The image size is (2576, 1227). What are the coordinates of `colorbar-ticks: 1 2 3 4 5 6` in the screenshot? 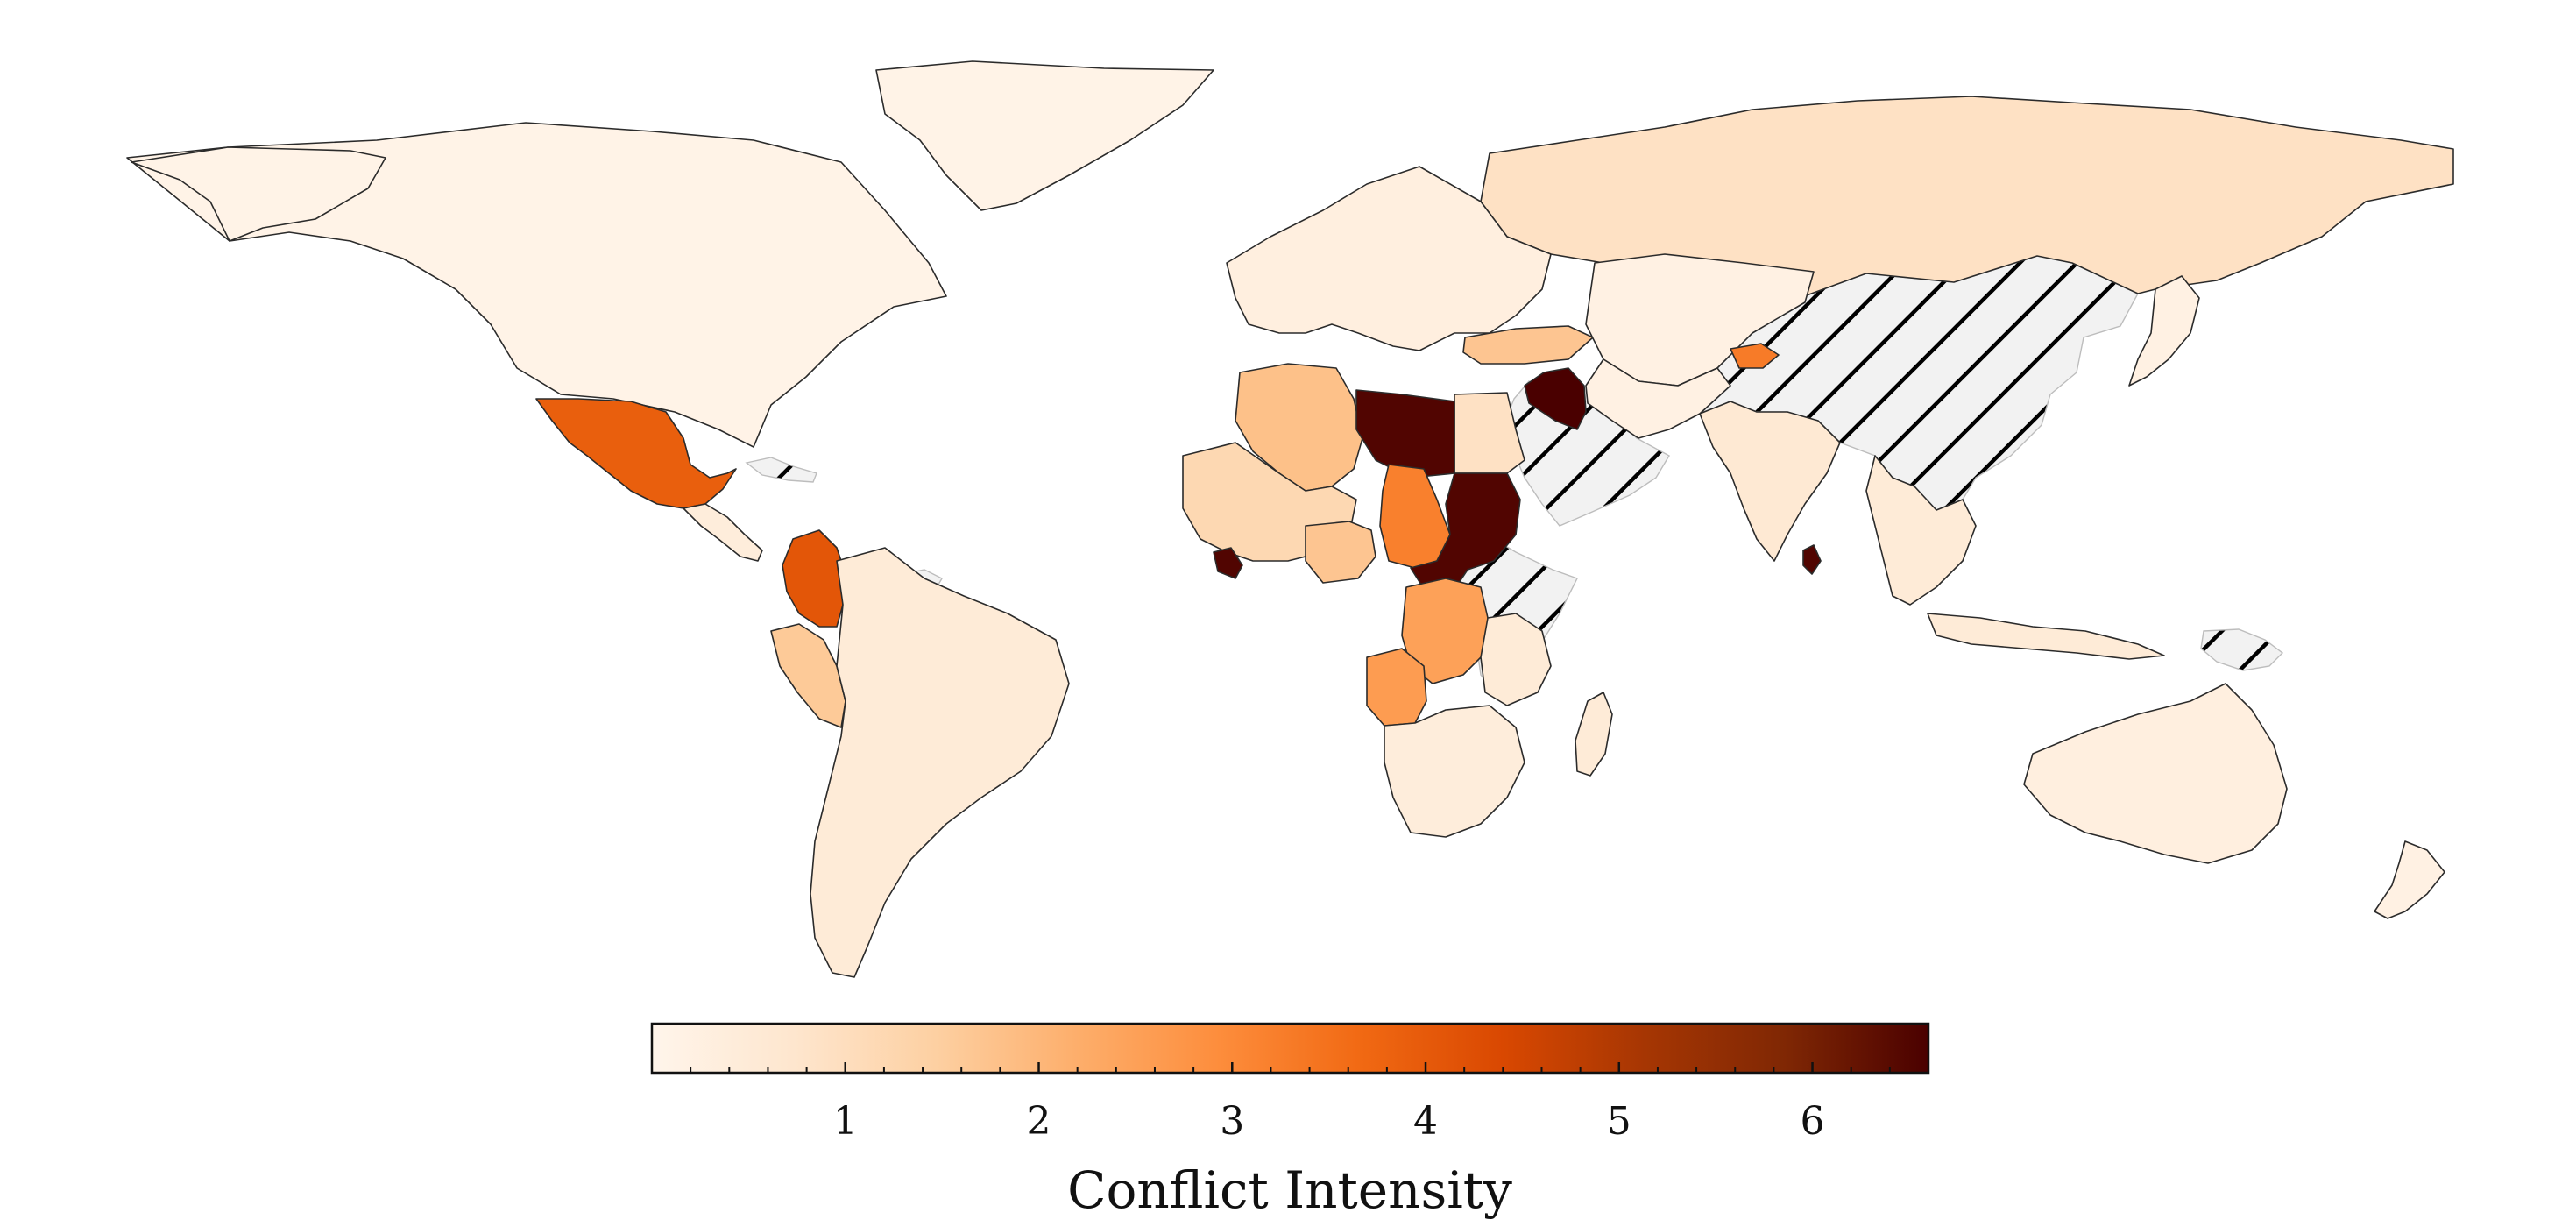 It's located at (1290, 1103).